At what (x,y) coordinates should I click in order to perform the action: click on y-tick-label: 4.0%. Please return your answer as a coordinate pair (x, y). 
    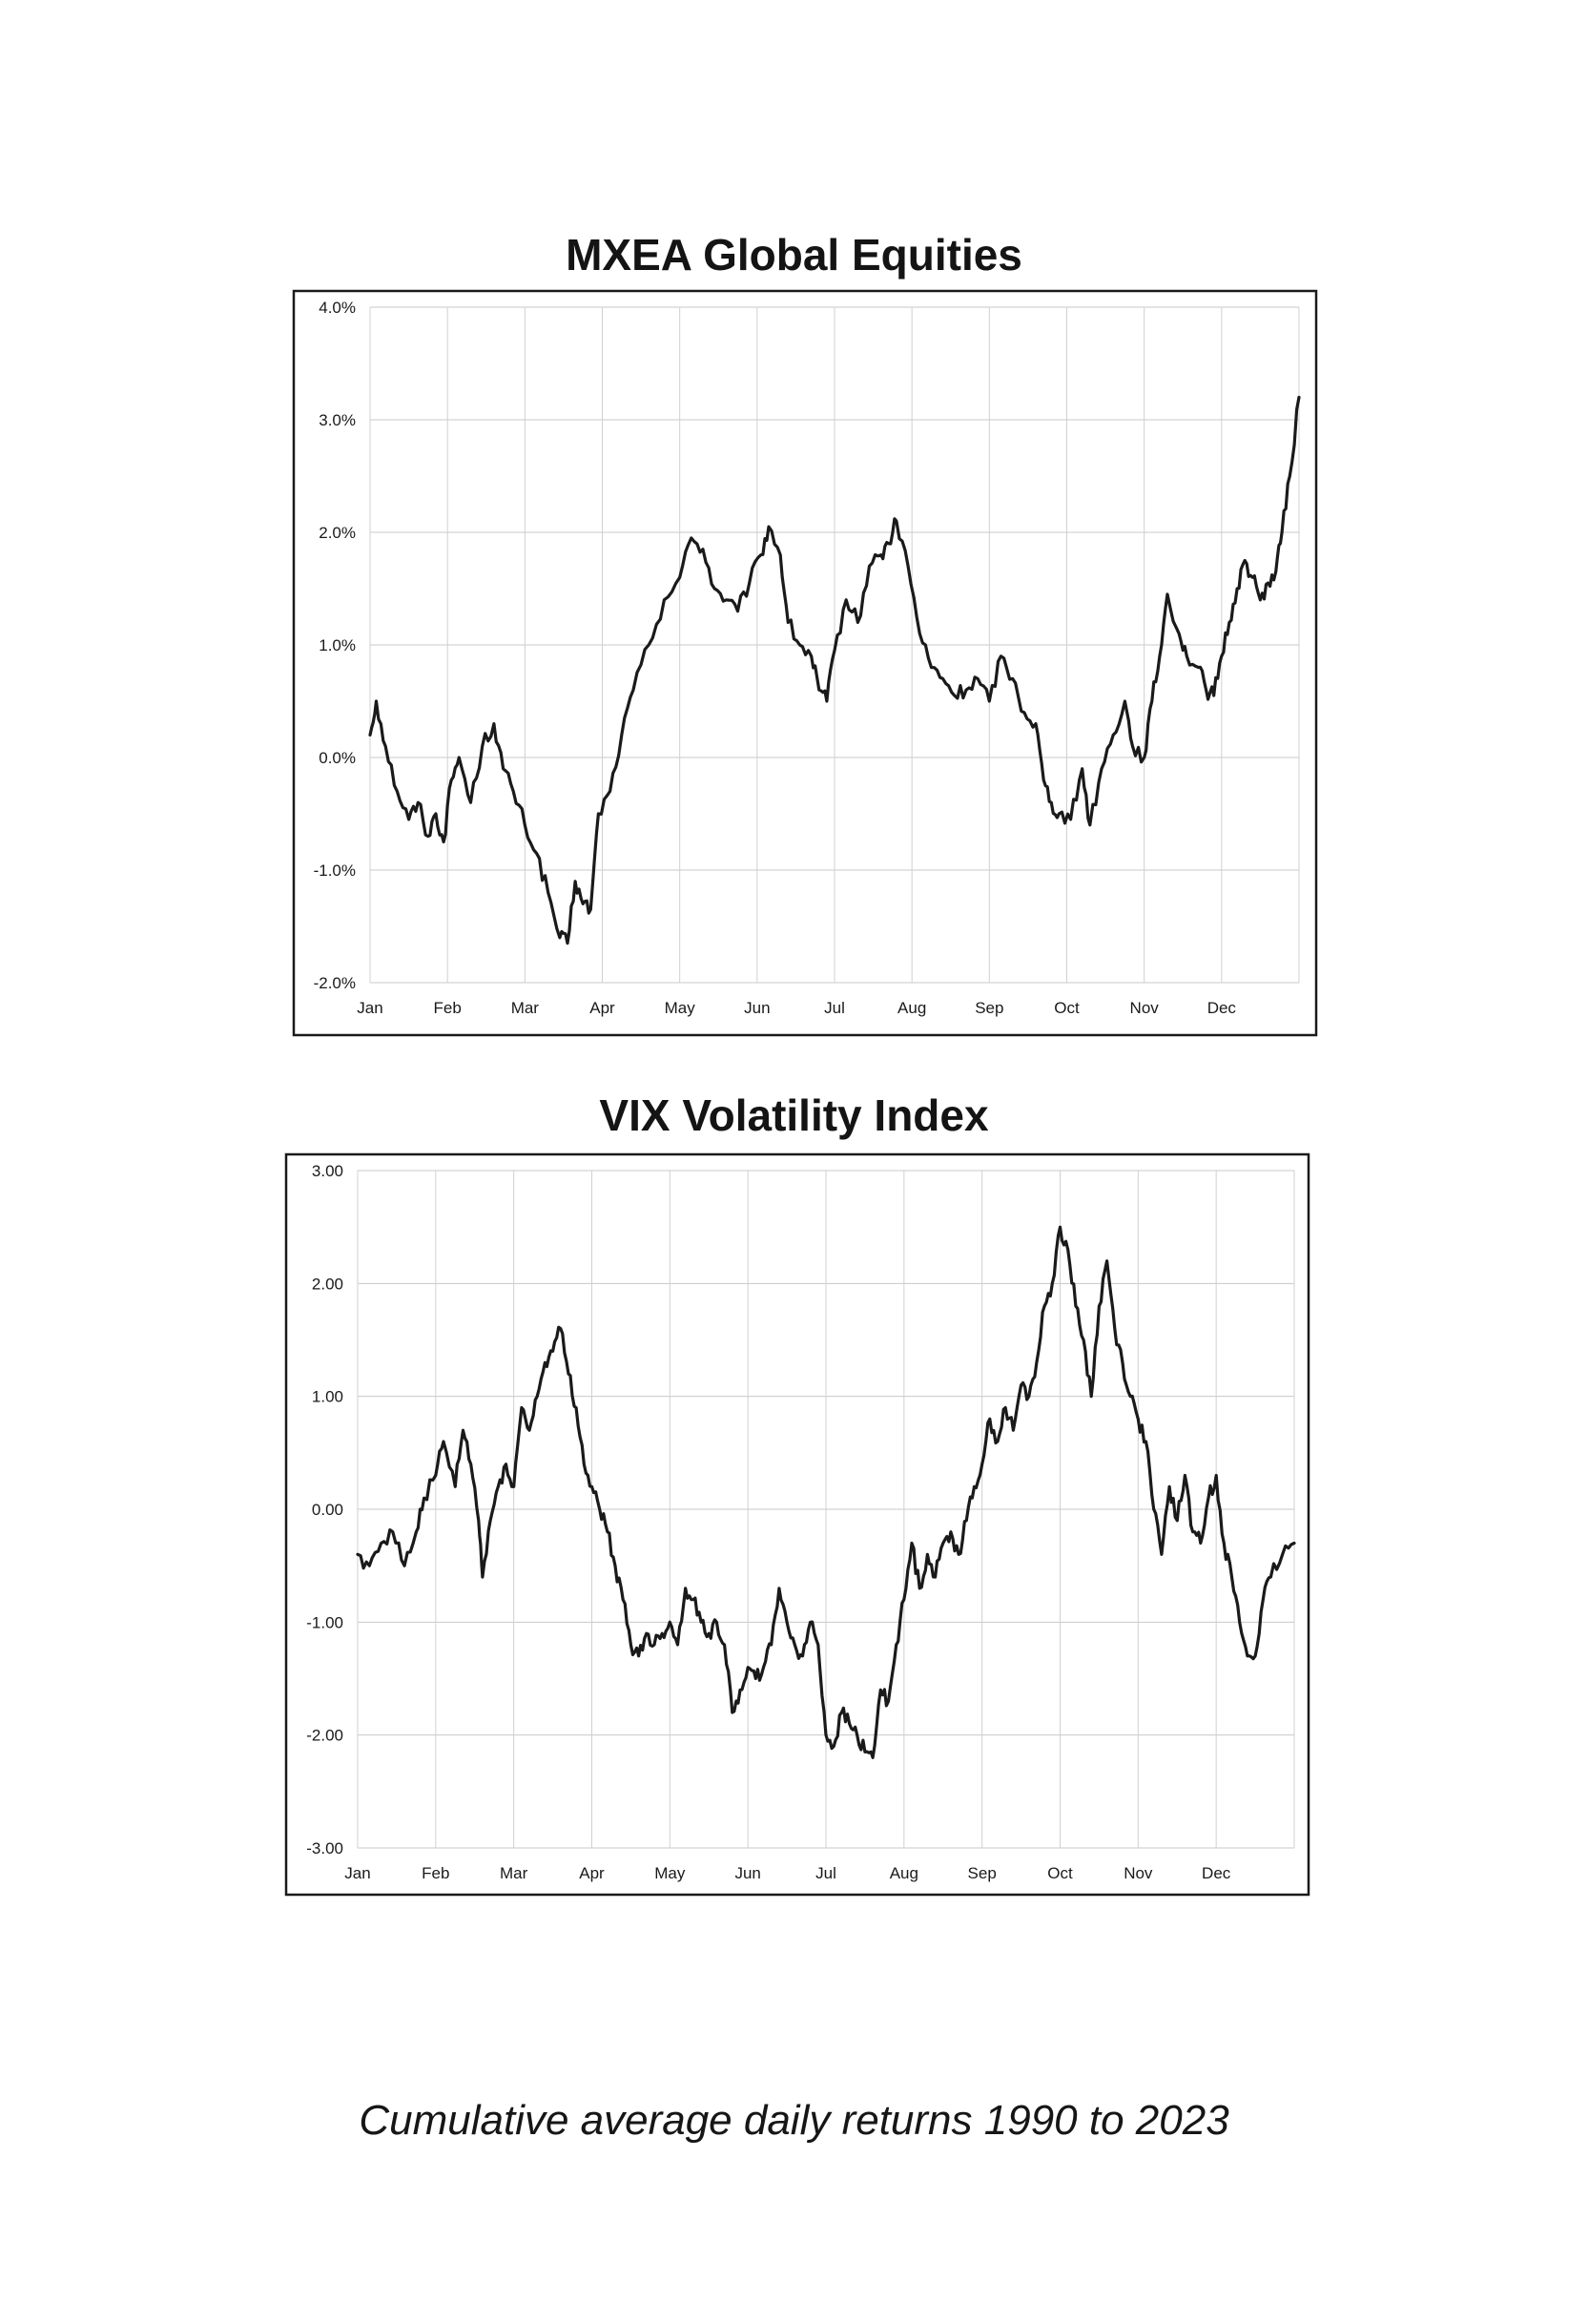
    Looking at the image, I should click on (337, 308).